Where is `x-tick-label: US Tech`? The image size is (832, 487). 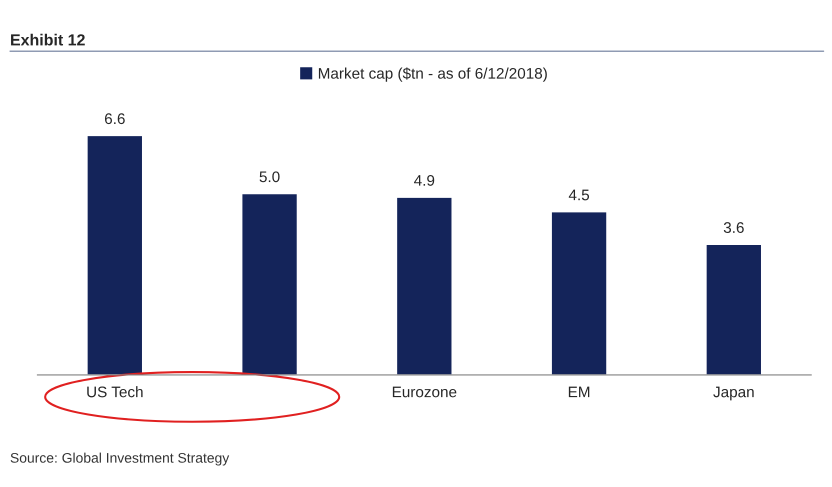
x-tick-label: US Tech is located at coordinates (115, 392).